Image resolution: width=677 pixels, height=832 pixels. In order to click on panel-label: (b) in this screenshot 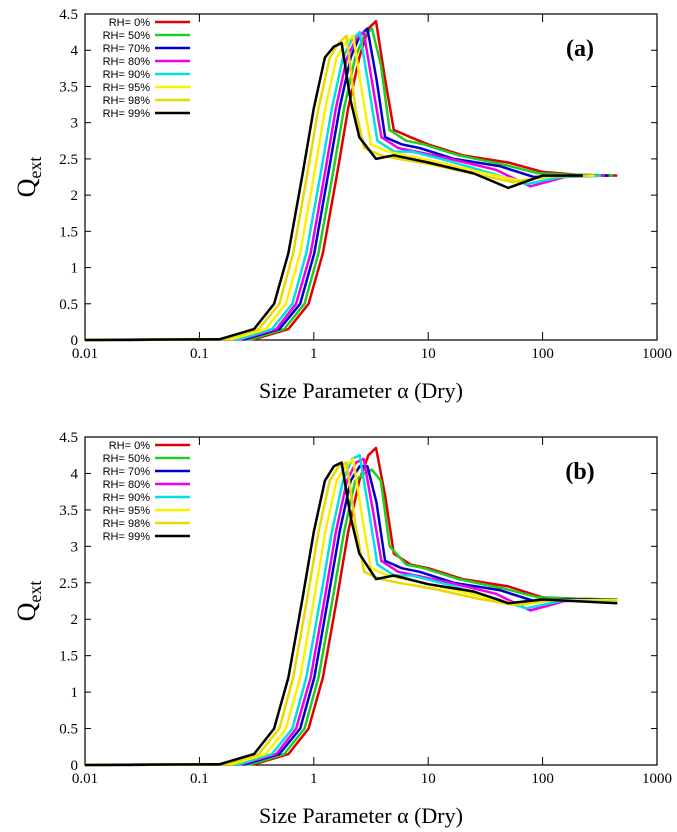, I will do `click(579, 472)`.